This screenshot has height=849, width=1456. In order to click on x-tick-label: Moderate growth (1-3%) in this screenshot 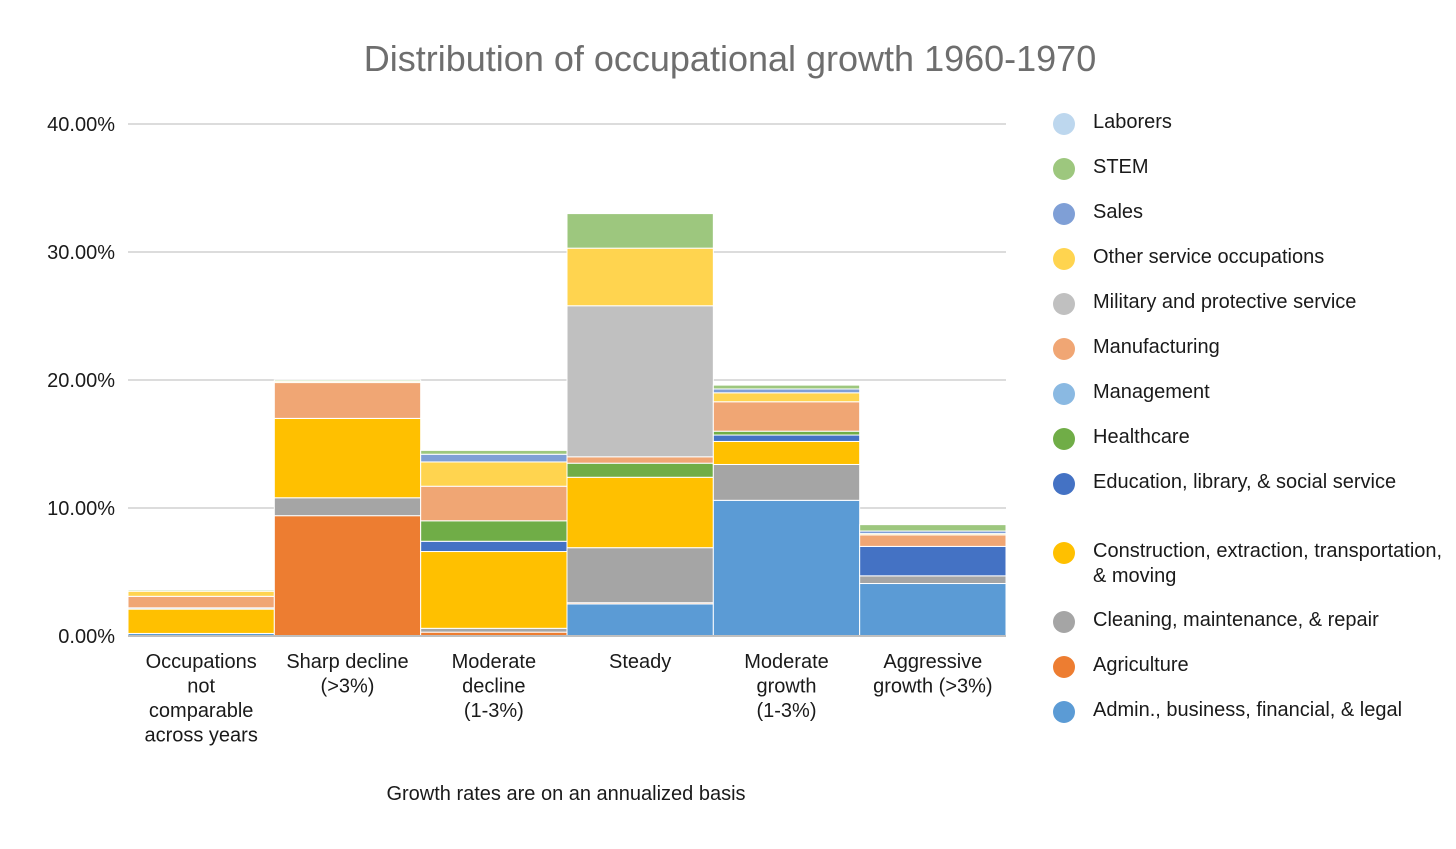, I will do `click(786, 686)`.